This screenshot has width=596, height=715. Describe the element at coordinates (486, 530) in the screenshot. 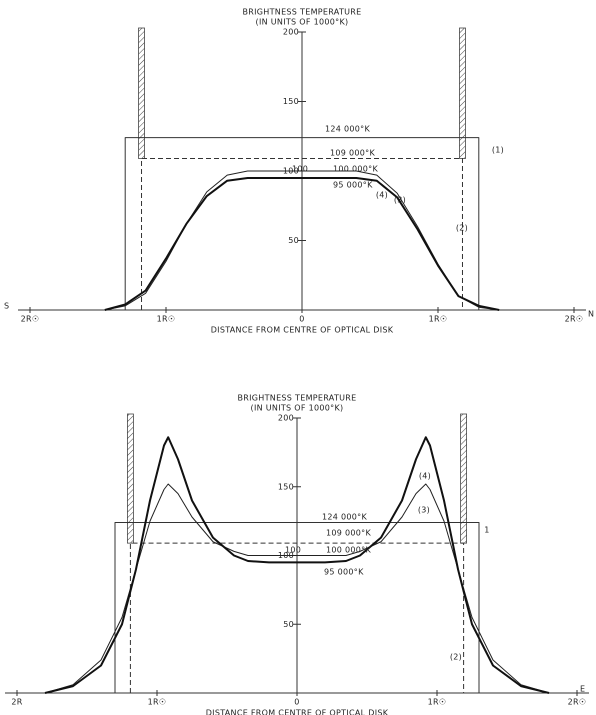

I see `series-label: 1` at that location.